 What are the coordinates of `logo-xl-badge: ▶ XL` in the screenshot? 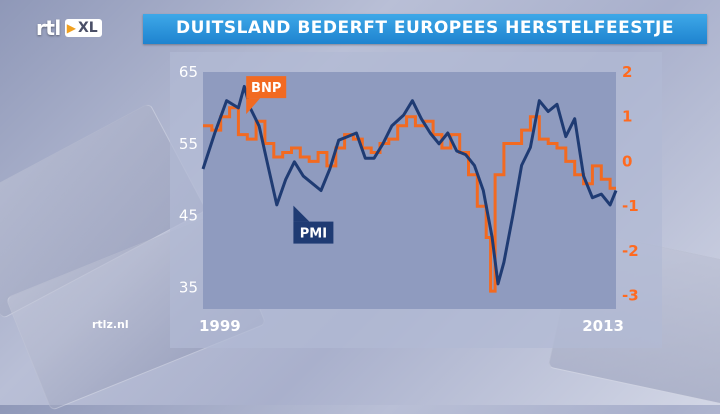 It's located at (83, 28).